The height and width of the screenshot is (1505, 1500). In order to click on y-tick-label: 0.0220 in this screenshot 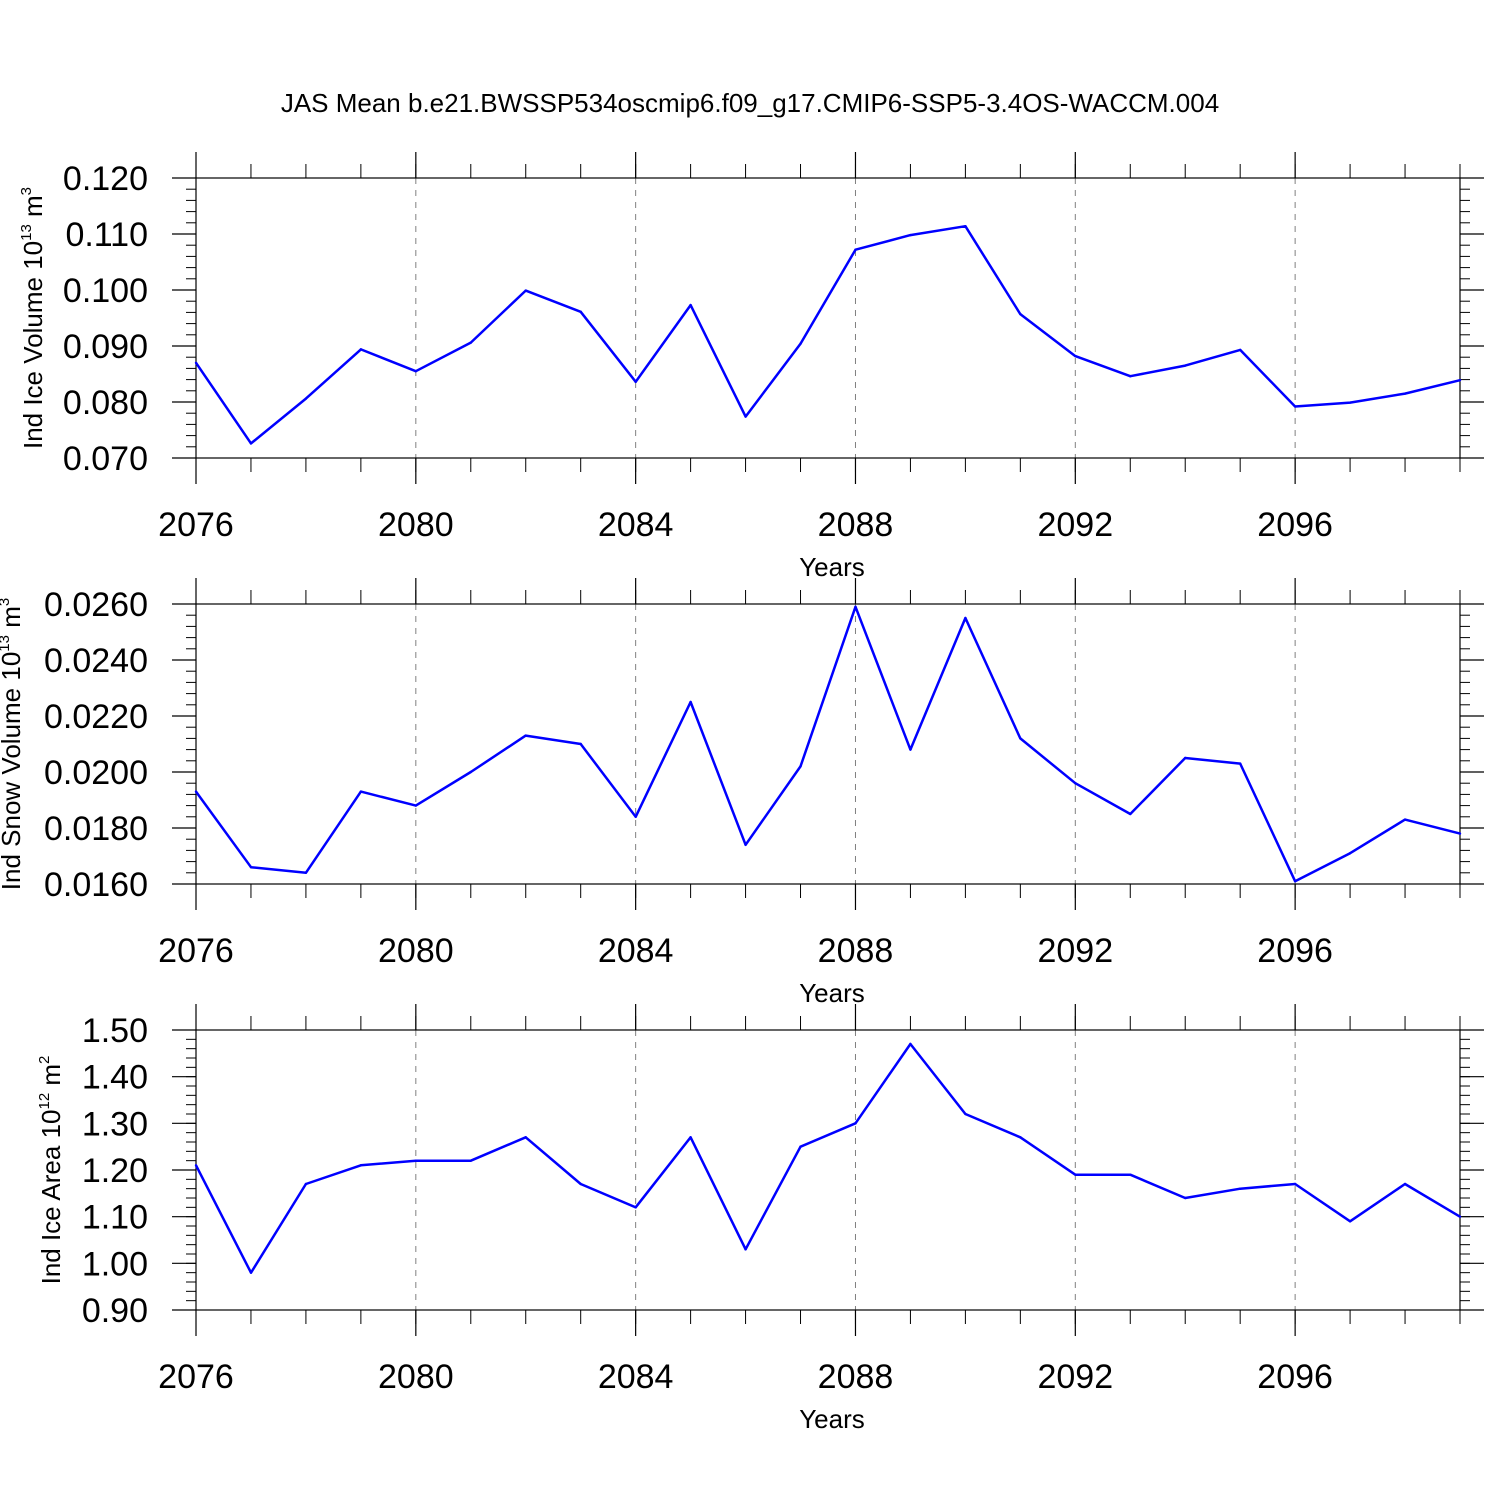, I will do `click(96, 717)`.